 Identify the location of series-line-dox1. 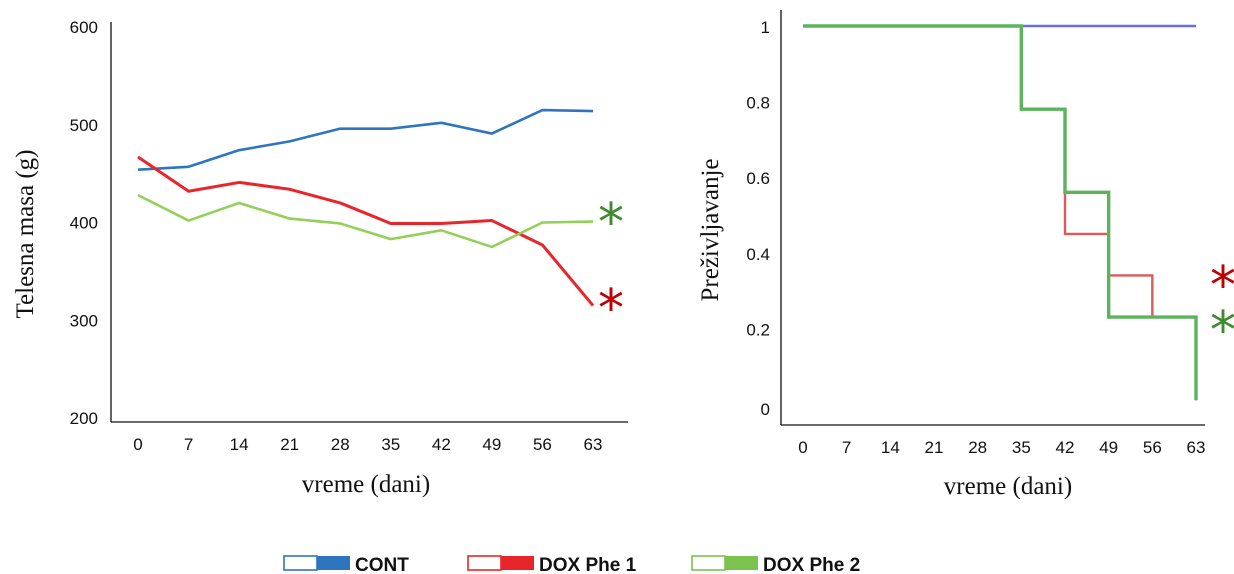
(366, 231).